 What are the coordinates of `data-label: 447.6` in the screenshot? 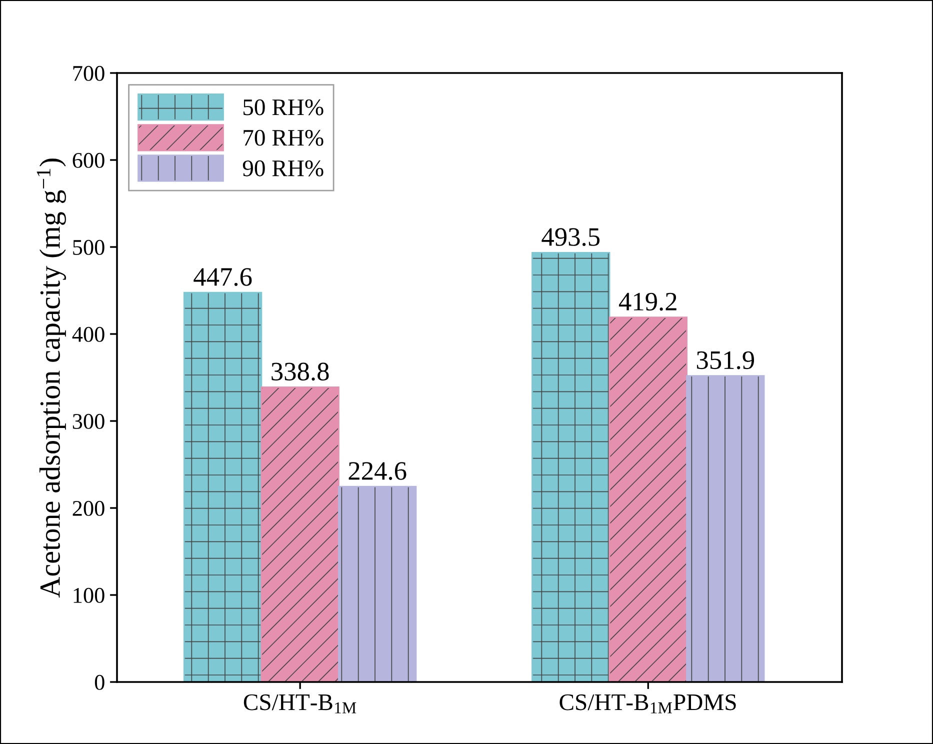 It's located at (223, 277).